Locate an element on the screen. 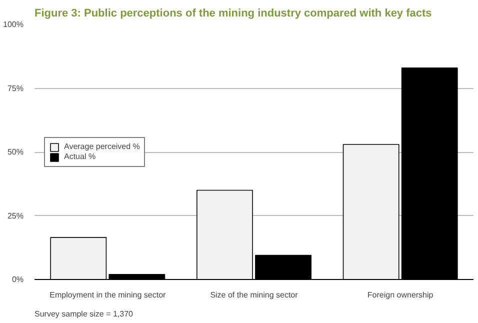  y-tick-label: 100% is located at coordinates (13, 24).